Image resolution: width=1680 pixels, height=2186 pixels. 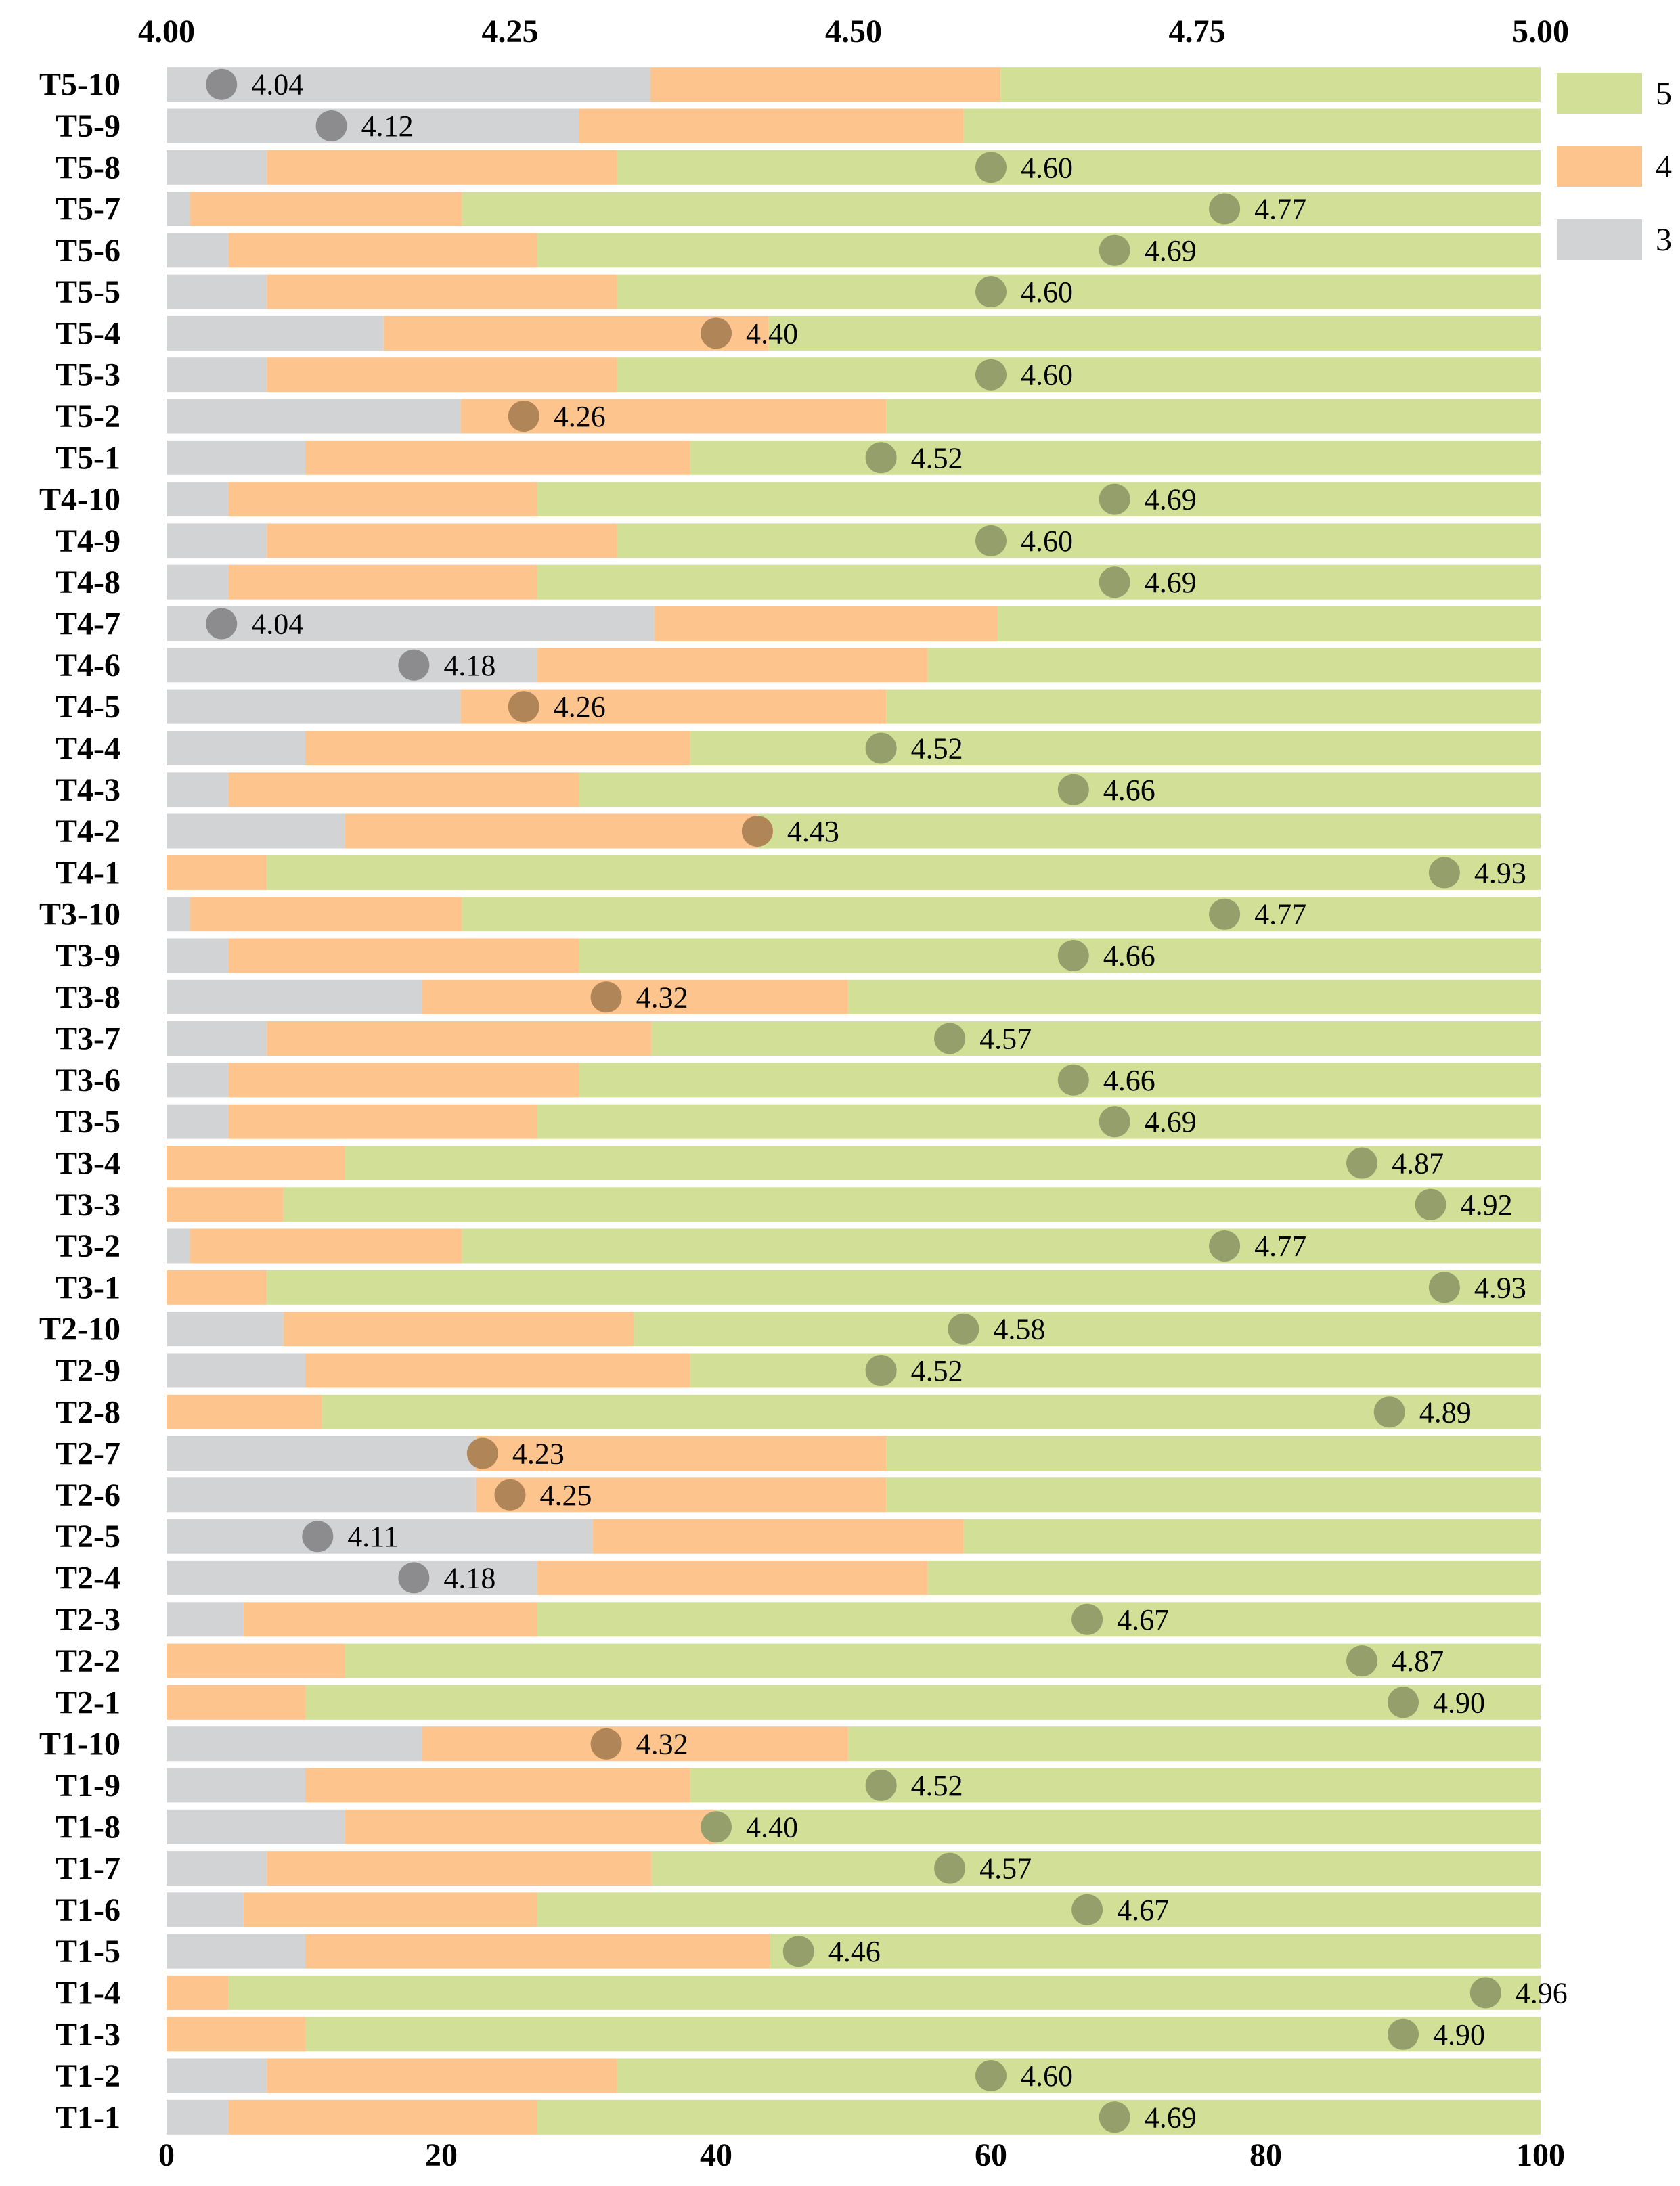 I want to click on mean-value-label: 4.26, so click(x=580, y=416).